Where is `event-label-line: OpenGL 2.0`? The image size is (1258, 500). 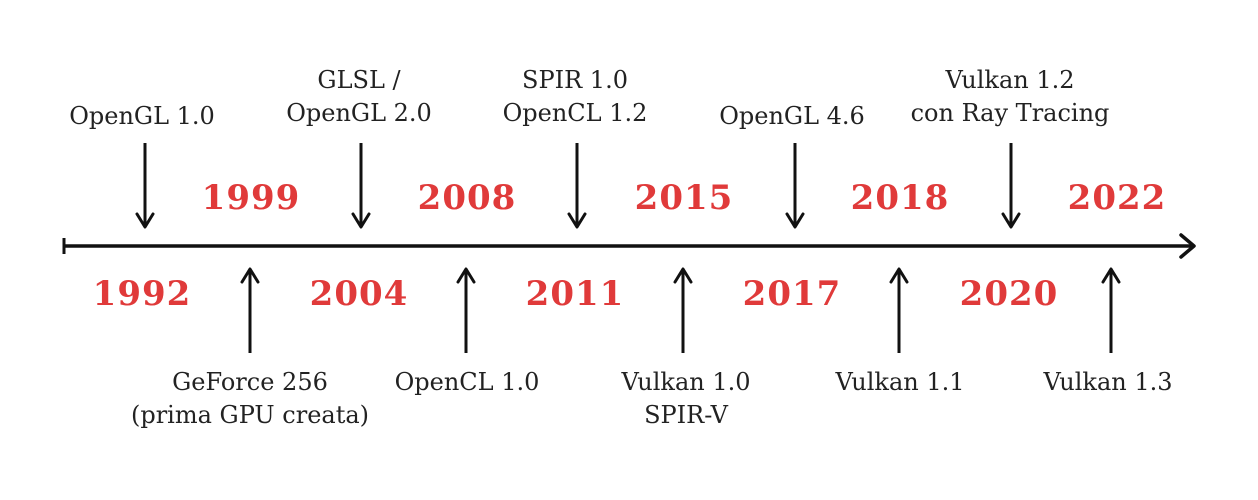 event-label-line: OpenGL 2.0 is located at coordinates (359, 113).